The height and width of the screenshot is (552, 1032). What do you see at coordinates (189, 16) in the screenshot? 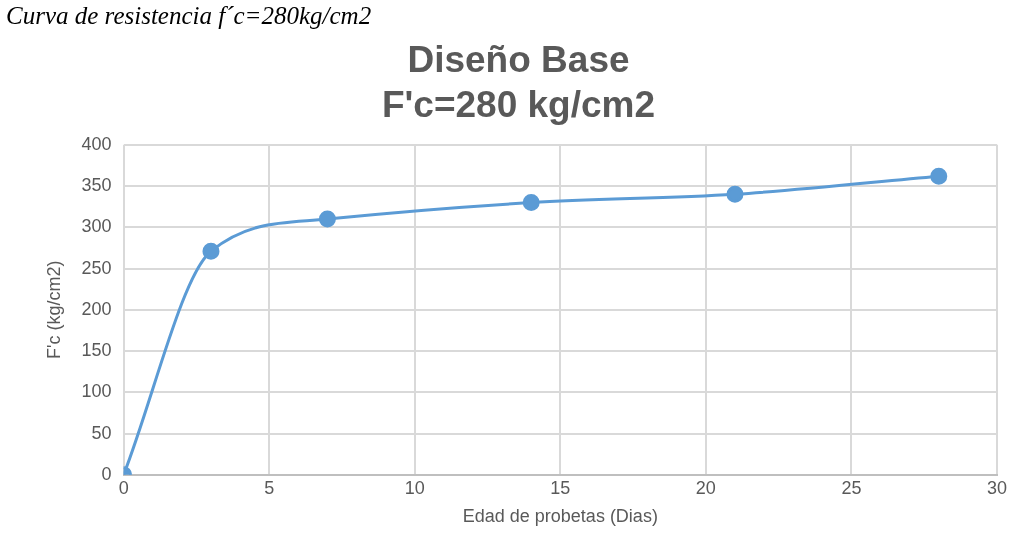
I see `text: Curva de resistencia f´c=280kg/cm2` at bounding box center [189, 16].